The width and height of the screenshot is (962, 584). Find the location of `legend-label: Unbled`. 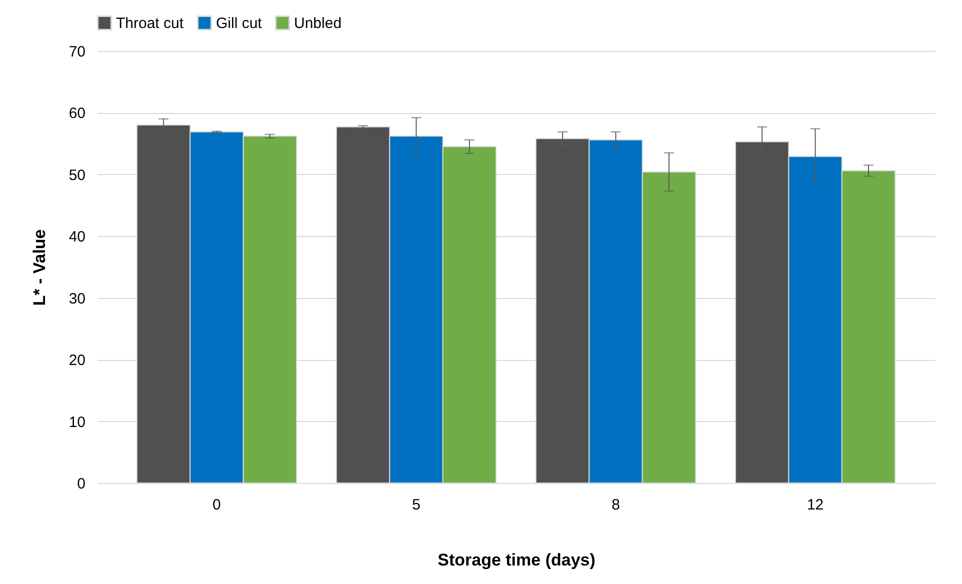

legend-label: Unbled is located at coordinates (318, 23).